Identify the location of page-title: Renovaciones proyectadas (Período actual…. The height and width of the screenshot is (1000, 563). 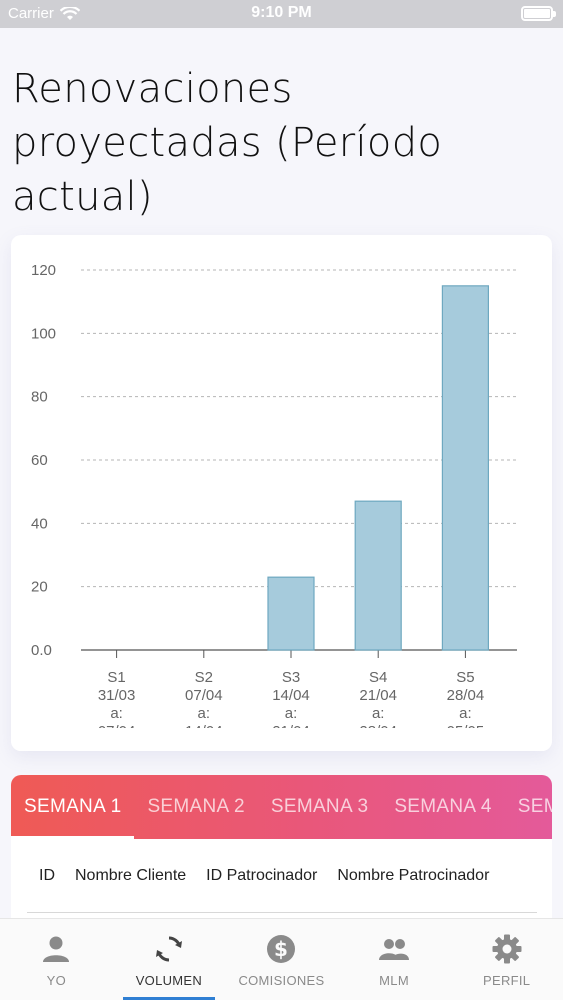
(227, 143).